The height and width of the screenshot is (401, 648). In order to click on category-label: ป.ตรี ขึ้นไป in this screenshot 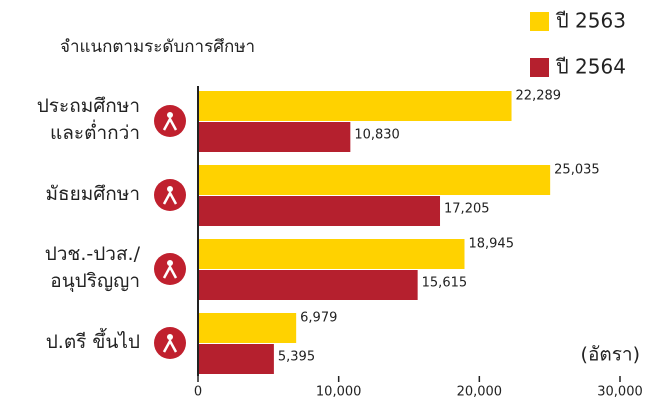, I will do `click(92, 341)`.